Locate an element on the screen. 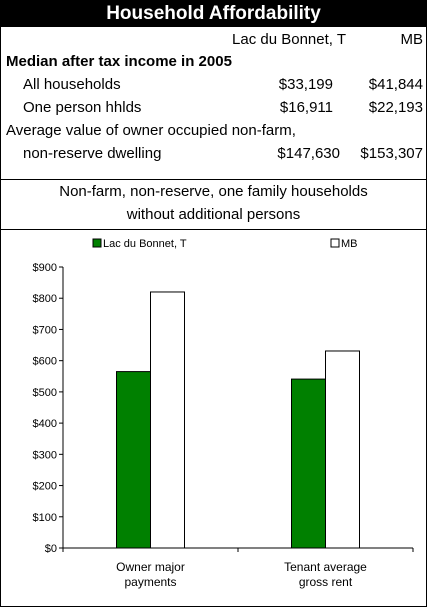  income-heading-row: Median after tax income in 2005 is located at coordinates (213, 62).